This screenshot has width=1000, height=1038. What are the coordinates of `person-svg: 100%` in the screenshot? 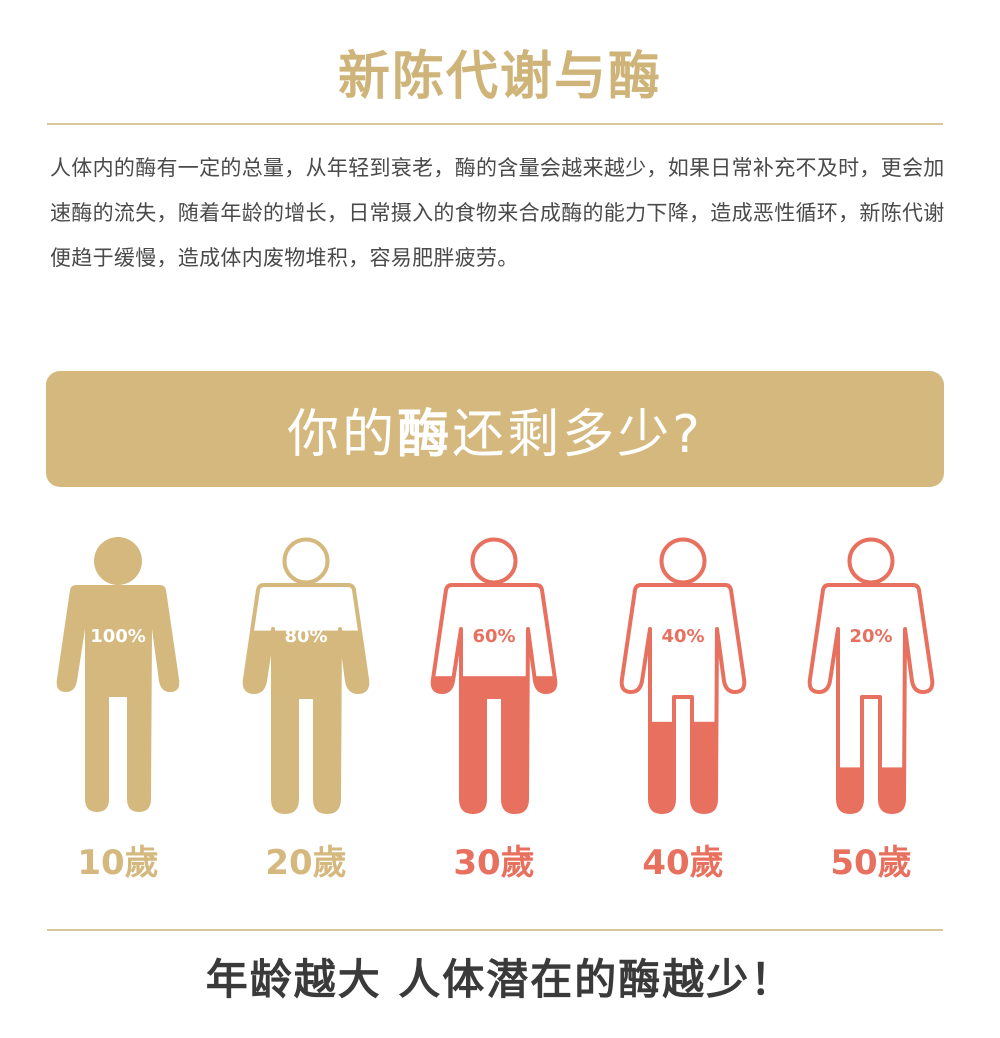 It's located at (118, 674).